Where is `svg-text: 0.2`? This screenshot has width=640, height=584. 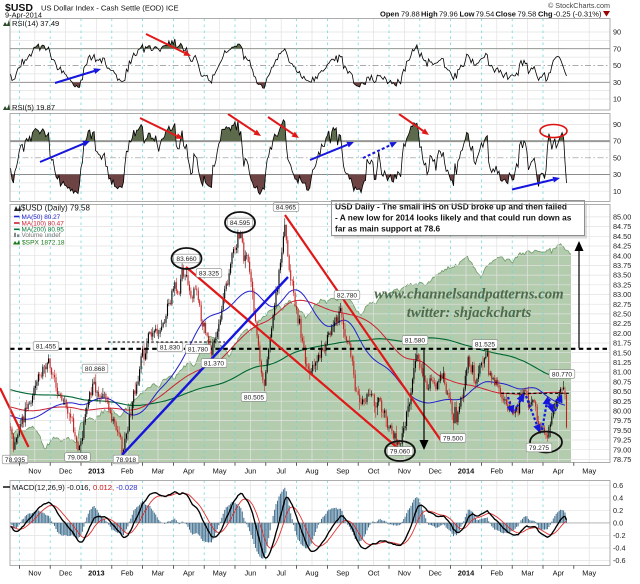 svg-text: 0.2 is located at coordinates (618, 510).